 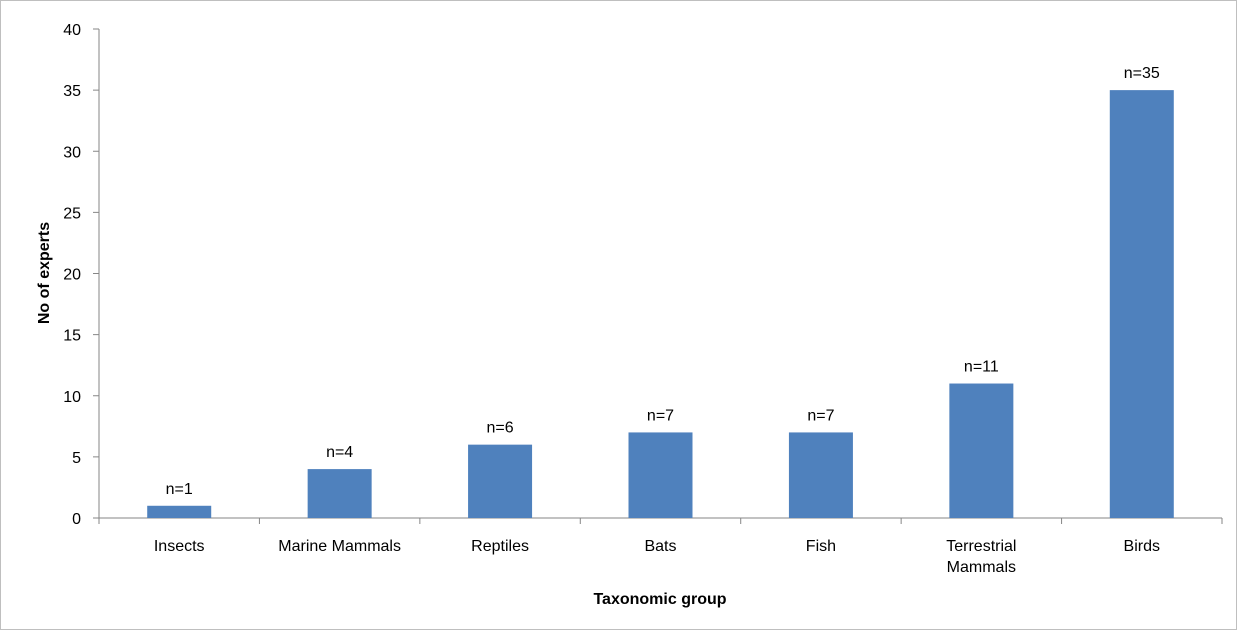 What do you see at coordinates (72, 30) in the screenshot?
I see `y-tick-label: 40` at bounding box center [72, 30].